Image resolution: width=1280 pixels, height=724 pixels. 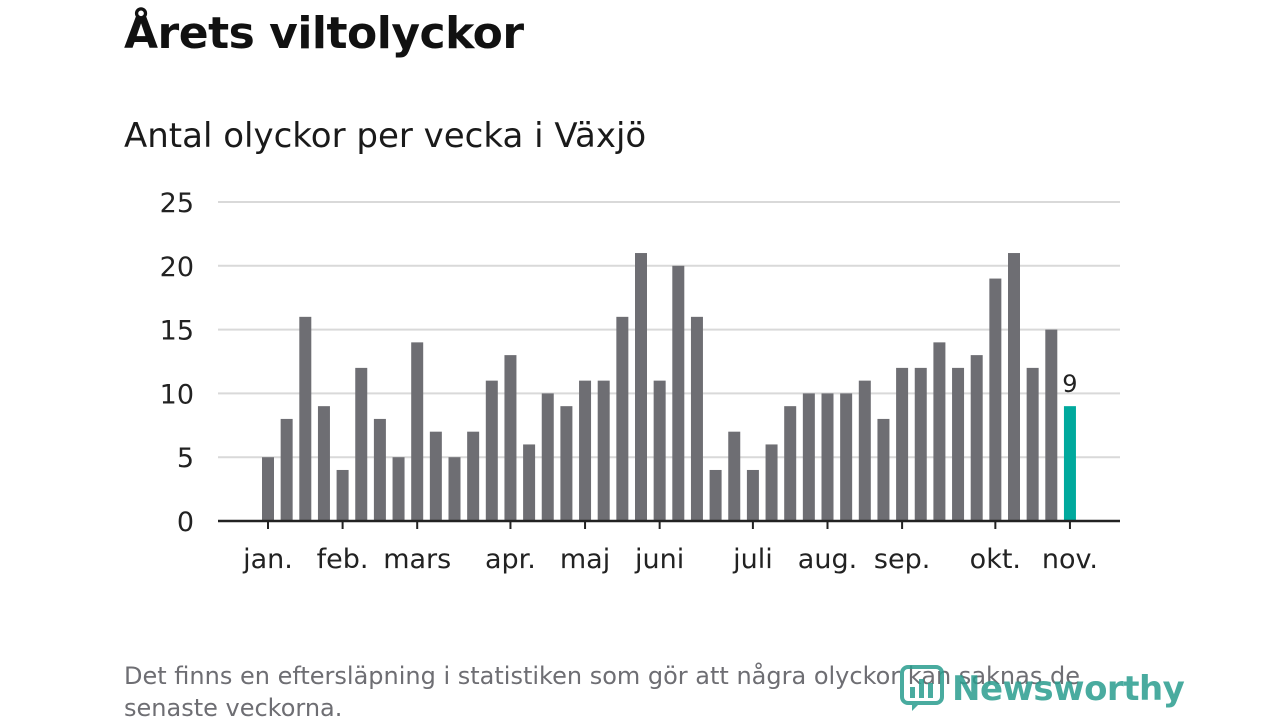 What do you see at coordinates (1069, 384) in the screenshot?
I see `data-label: 9` at bounding box center [1069, 384].